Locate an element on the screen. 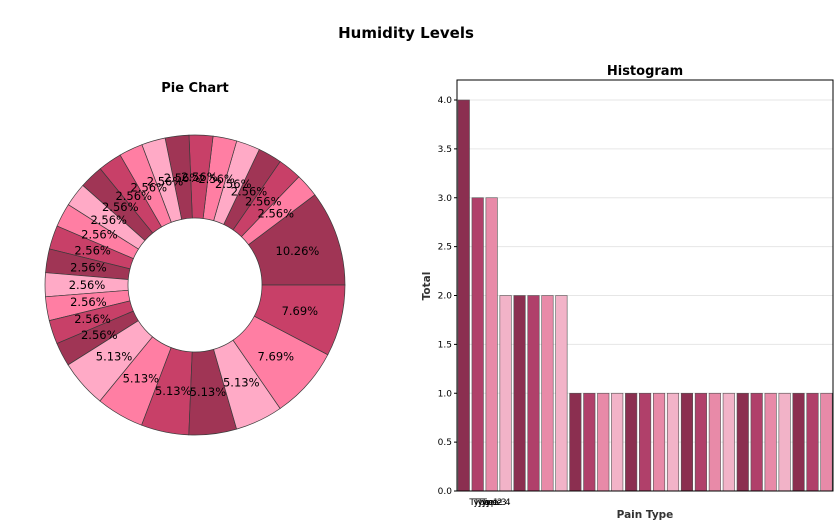  y-tick-label: 0.5 is located at coordinates (445, 443).